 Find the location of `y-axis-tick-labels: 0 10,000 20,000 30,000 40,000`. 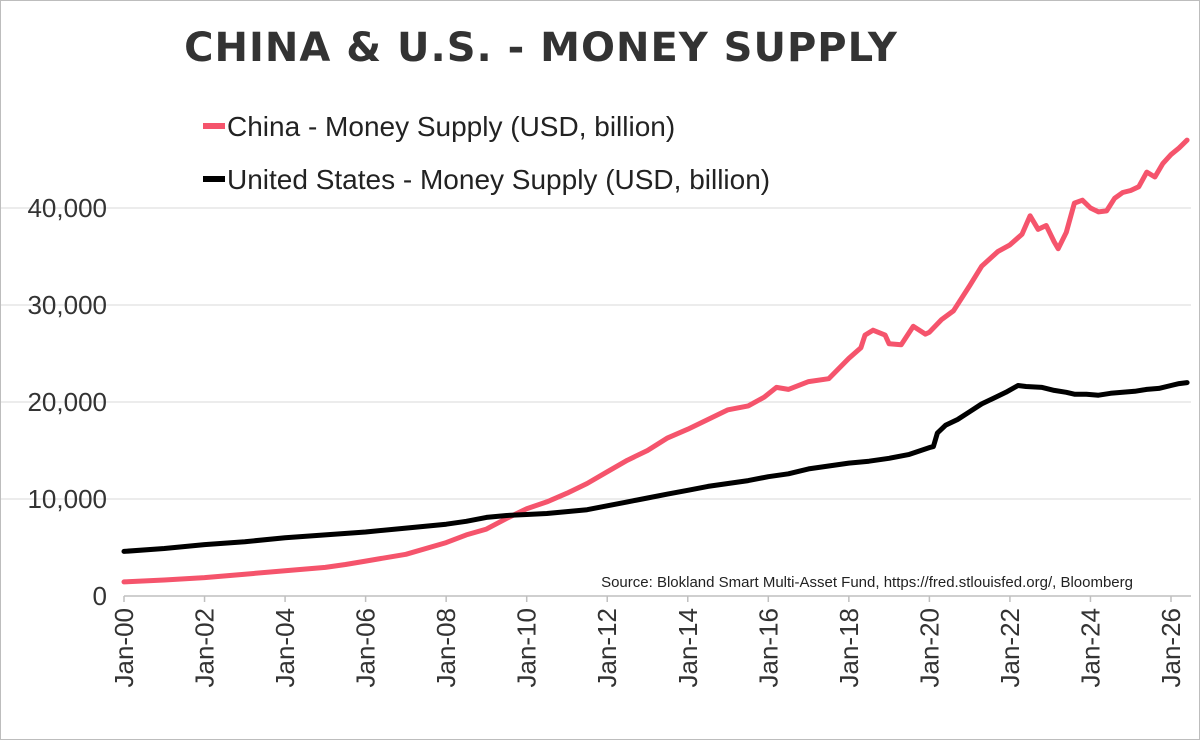

y-axis-tick-labels: 0 10,000 20,000 30,000 40,000 is located at coordinates (67, 402).